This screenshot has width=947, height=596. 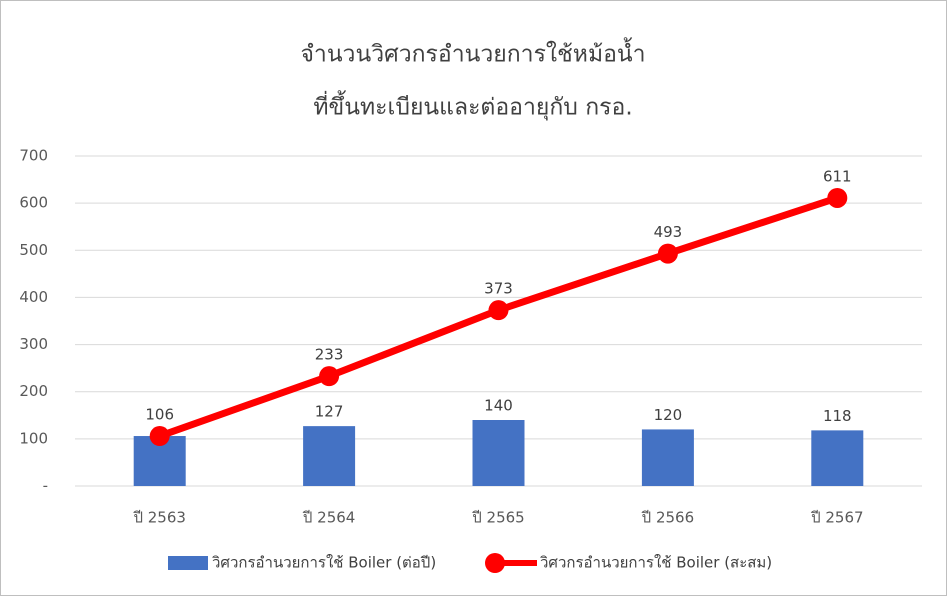 What do you see at coordinates (33, 344) in the screenshot?
I see `y-tick-label: 300` at bounding box center [33, 344].